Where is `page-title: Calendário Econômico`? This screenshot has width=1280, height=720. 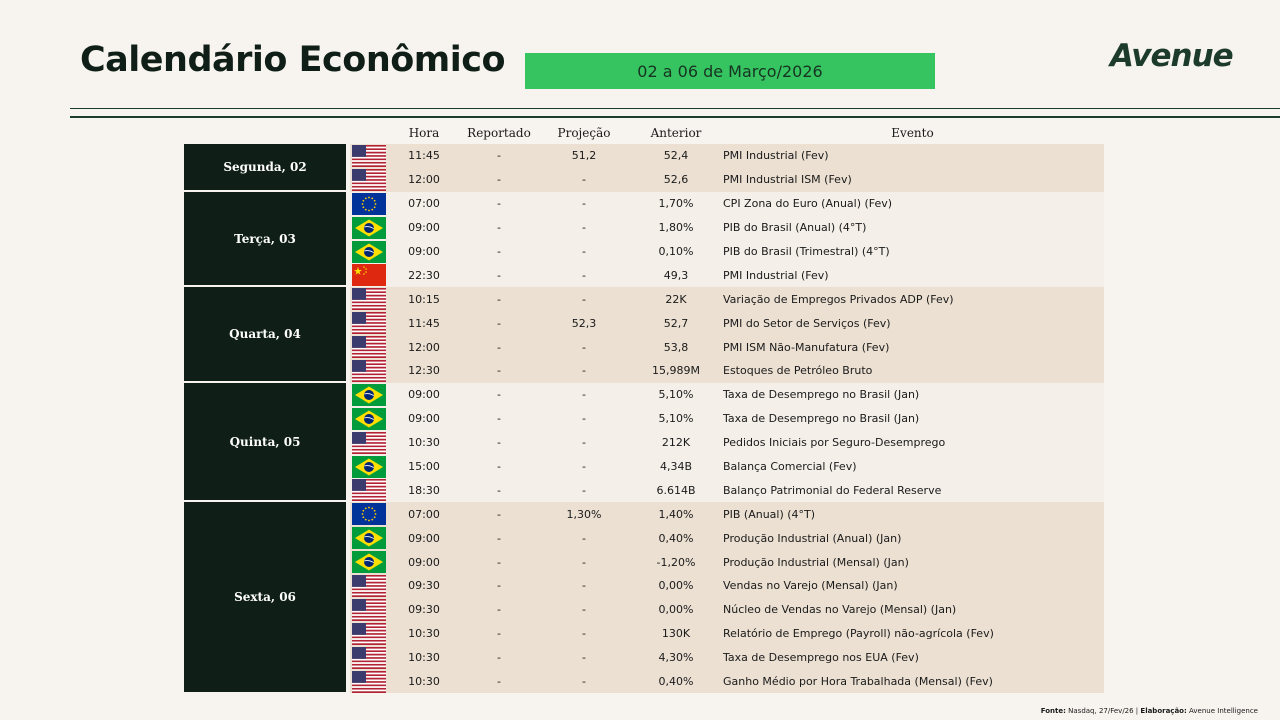 page-title: Calendário Econômico is located at coordinates (293, 60).